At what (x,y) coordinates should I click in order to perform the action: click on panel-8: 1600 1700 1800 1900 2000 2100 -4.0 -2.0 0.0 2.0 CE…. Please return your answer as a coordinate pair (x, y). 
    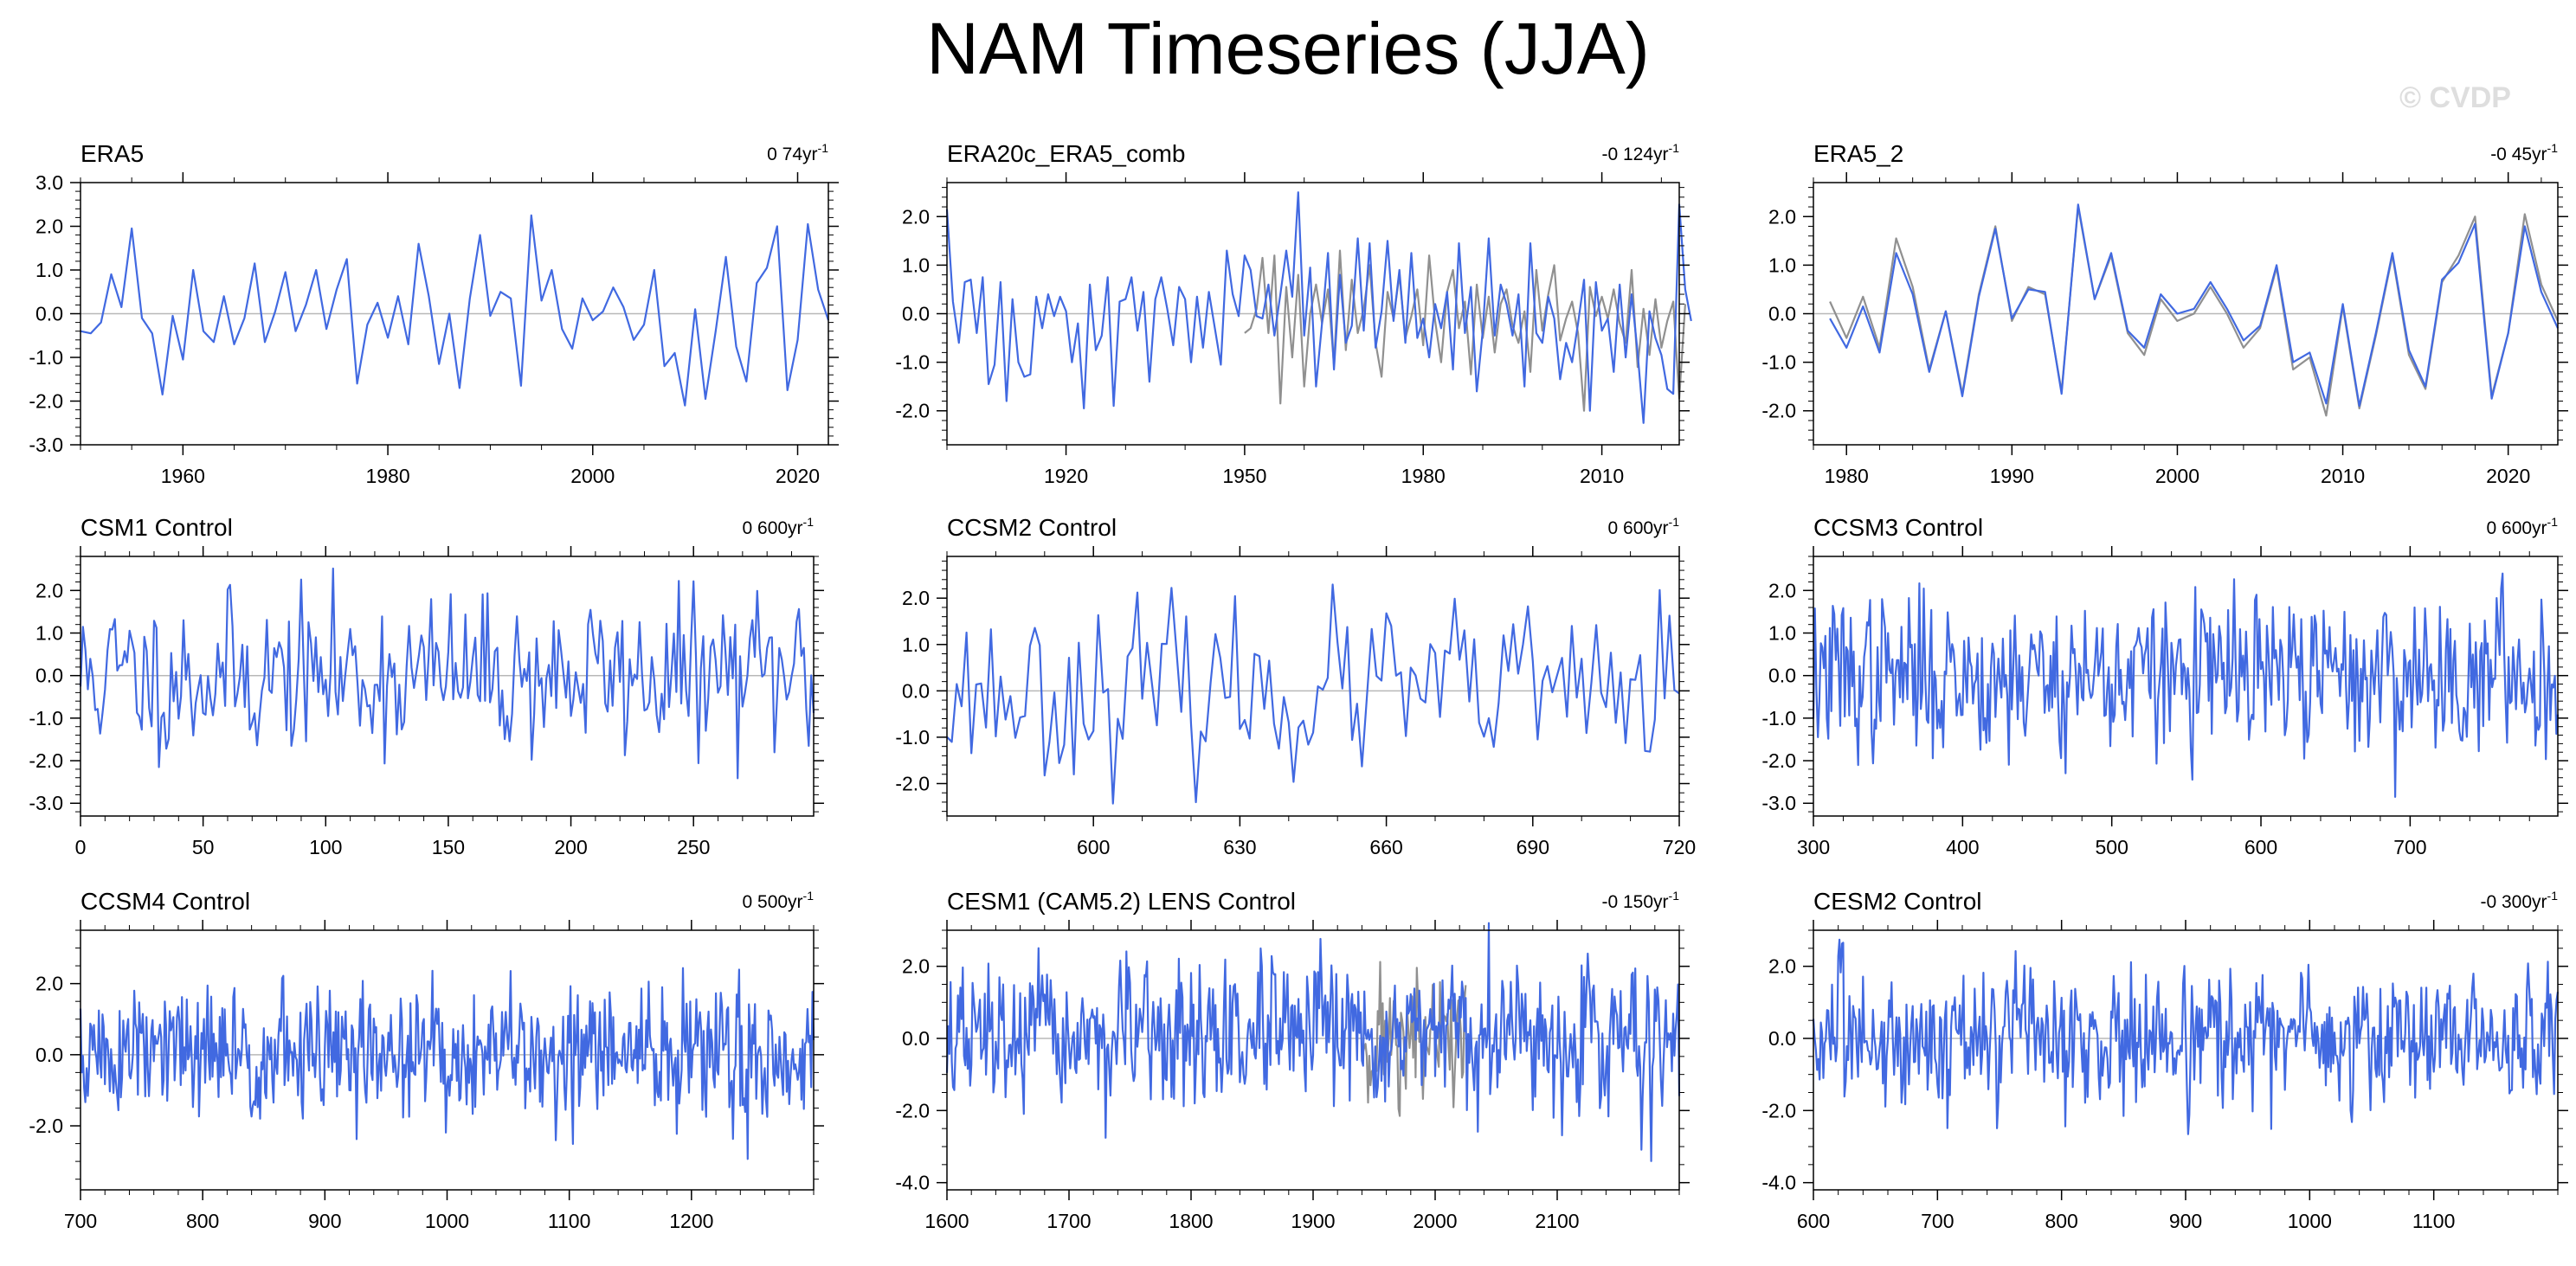
    Looking at the image, I should click on (1292, 1060).